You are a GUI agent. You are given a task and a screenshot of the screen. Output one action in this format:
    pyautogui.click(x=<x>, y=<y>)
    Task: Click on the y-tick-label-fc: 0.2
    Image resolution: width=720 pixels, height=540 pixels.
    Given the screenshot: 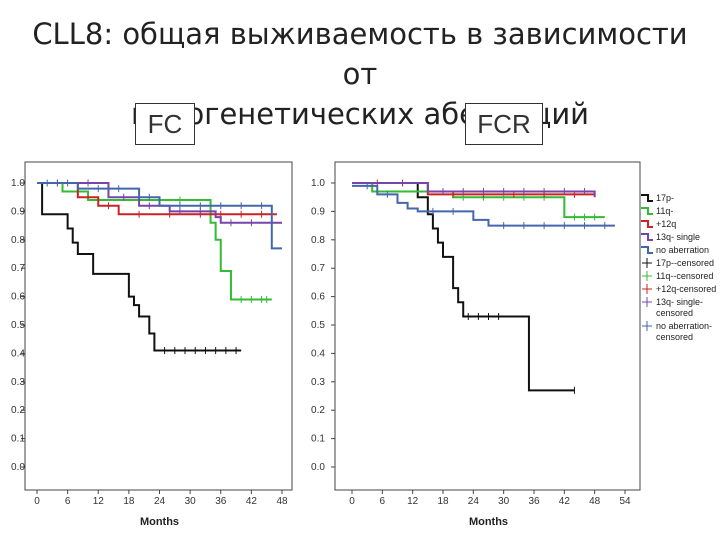 What is the action you would take?
    pyautogui.click(x=18, y=410)
    